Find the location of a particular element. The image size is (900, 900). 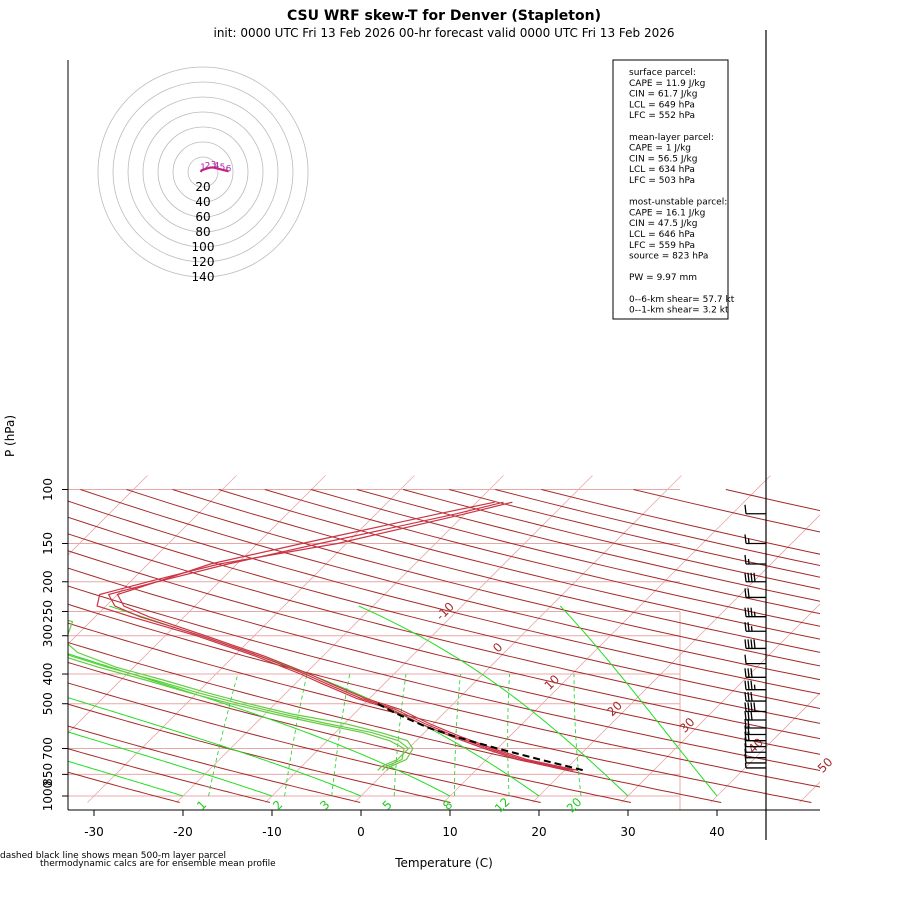

pressure-tick-label: 300 is located at coordinates (48, 635).